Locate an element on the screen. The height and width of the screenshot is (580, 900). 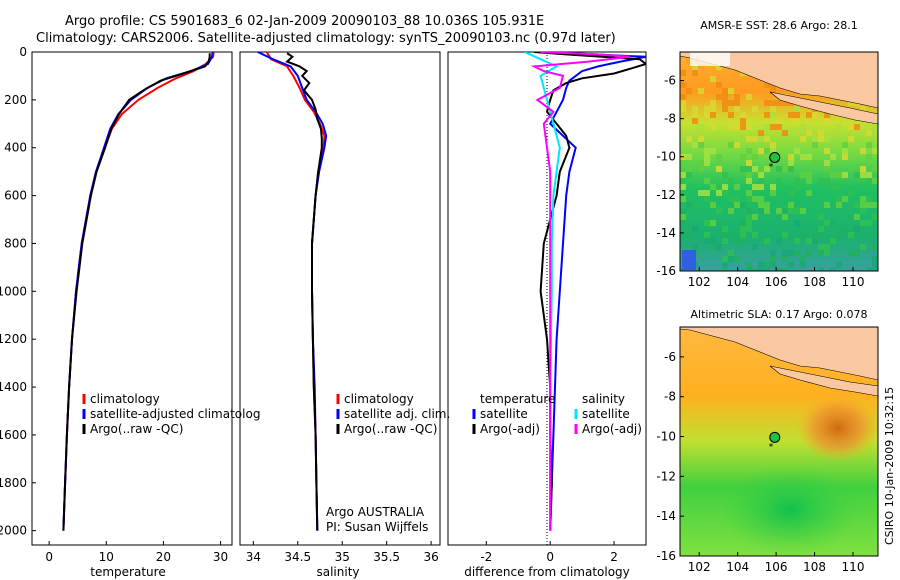
depth-ytick-label: 200 is located at coordinates (15, 100).